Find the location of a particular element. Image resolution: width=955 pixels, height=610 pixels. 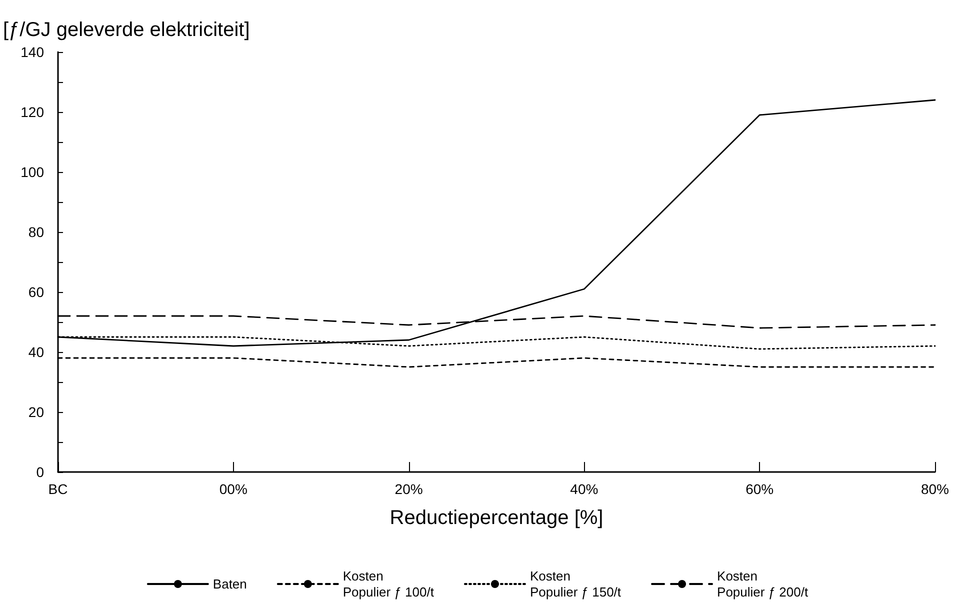

legend-label: Kosten Populier ƒ 100/t is located at coordinates (388, 584).